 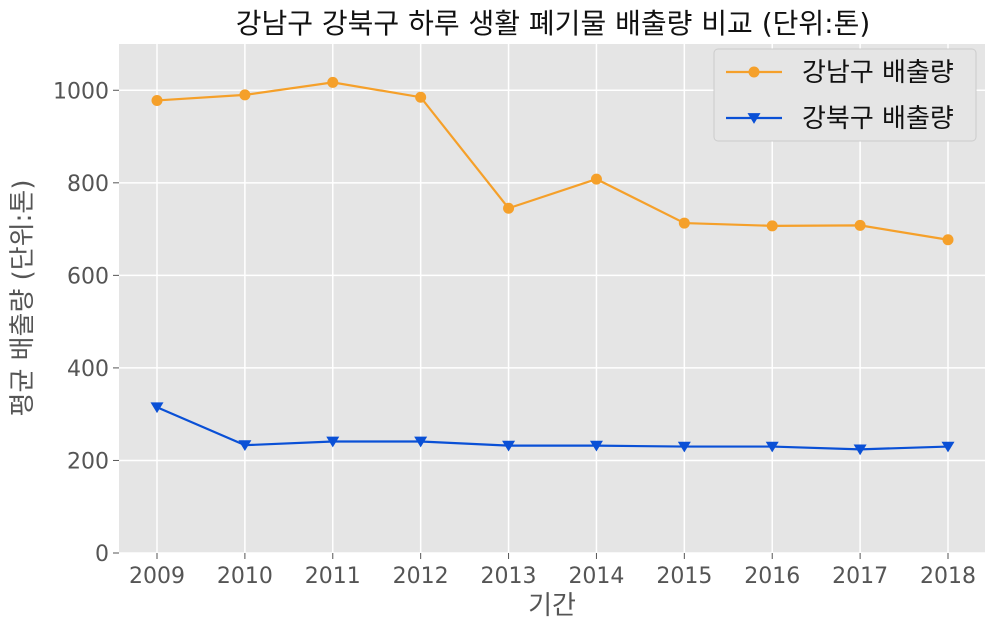 I want to click on legend-label-1: 강남구 배출량, so click(x=878, y=73).